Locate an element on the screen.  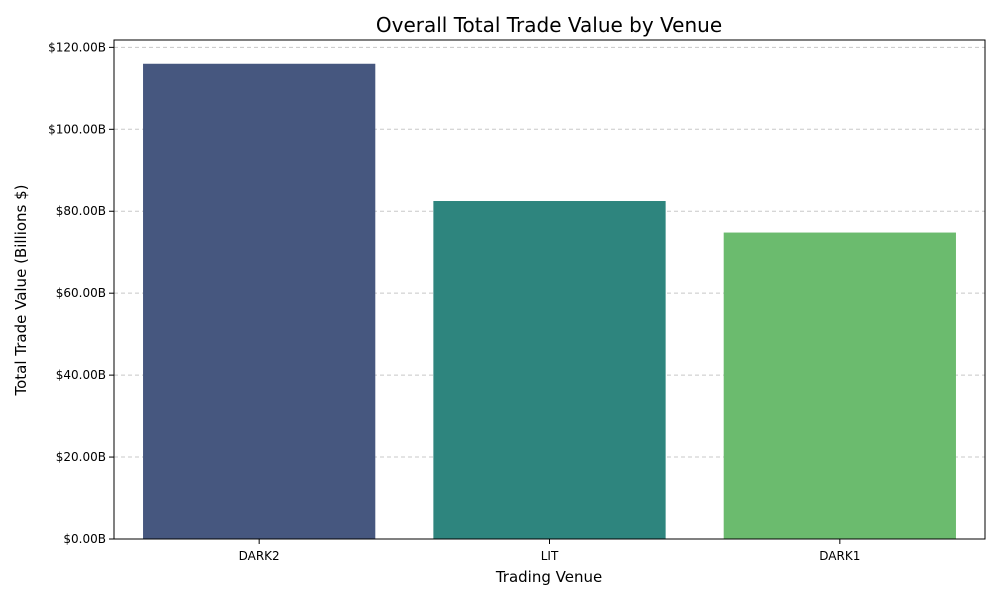
y-tick-label: $20.00B is located at coordinates (81, 457).